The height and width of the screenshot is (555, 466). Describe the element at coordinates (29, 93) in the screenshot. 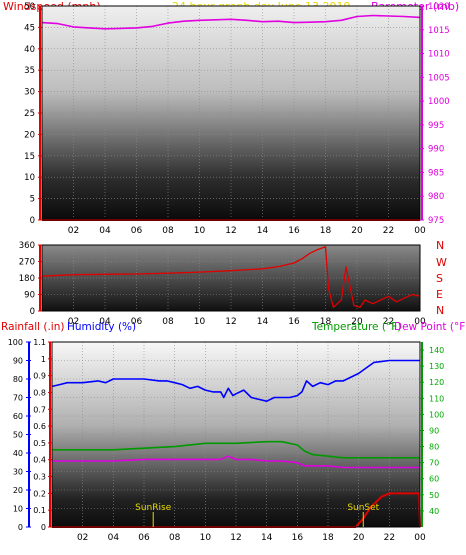

I see `windspeed-tick-label: 30` at that location.